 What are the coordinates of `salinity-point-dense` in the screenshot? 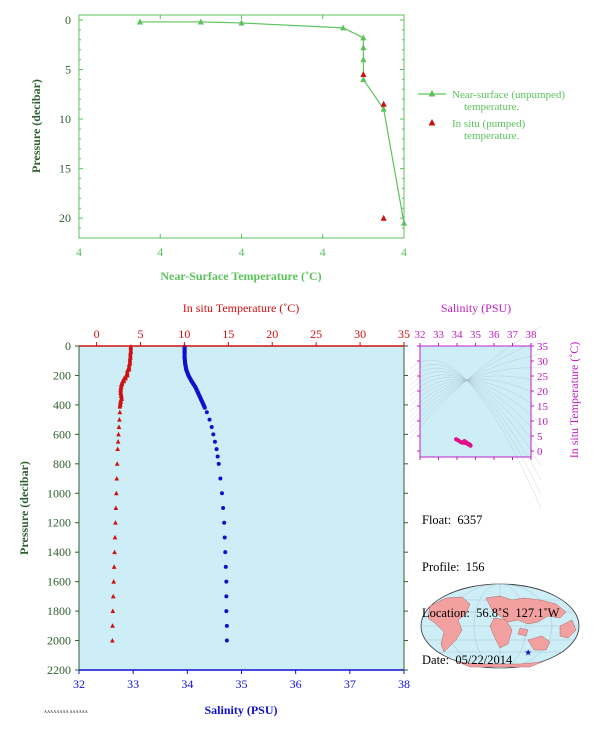 It's located at (204, 407).